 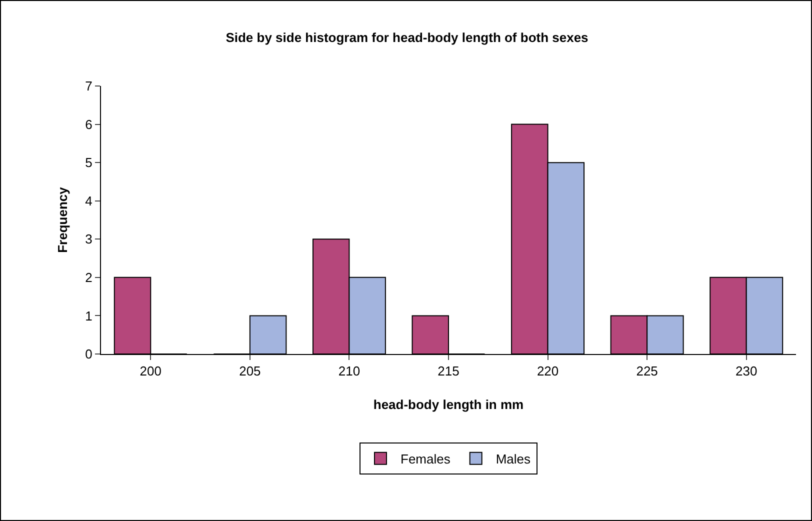 I want to click on y-tick-label: 6, so click(x=88, y=124).